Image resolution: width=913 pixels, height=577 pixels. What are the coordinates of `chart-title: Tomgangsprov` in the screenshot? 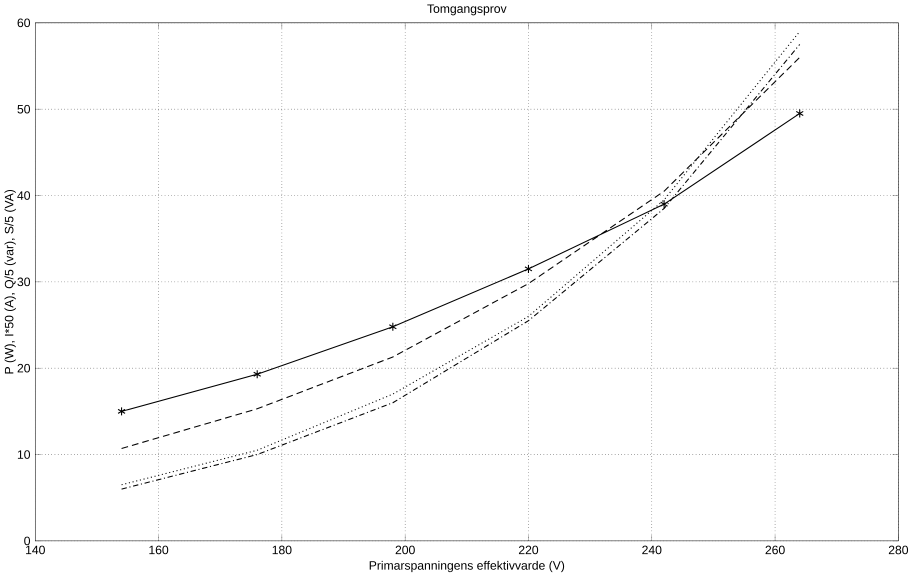 It's located at (467, 10).